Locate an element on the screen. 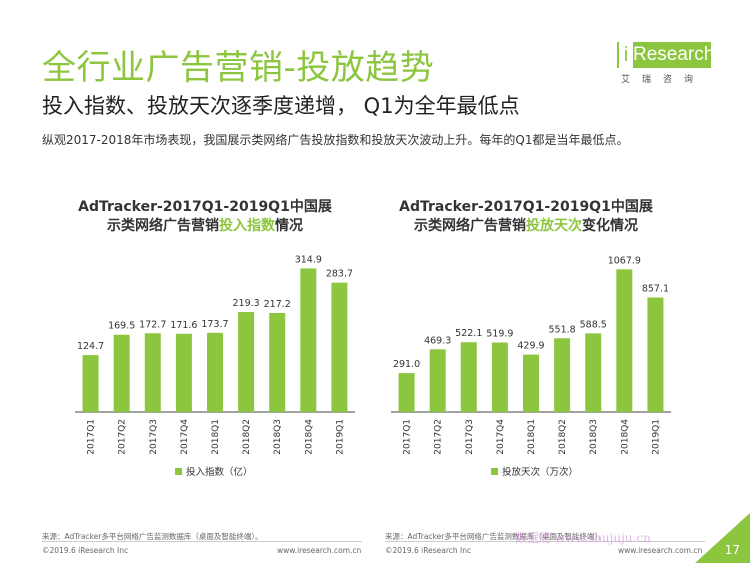 This screenshot has width=750, height=563. chart2-title-line2a: 示类网络广告营销 is located at coordinates (470, 226).